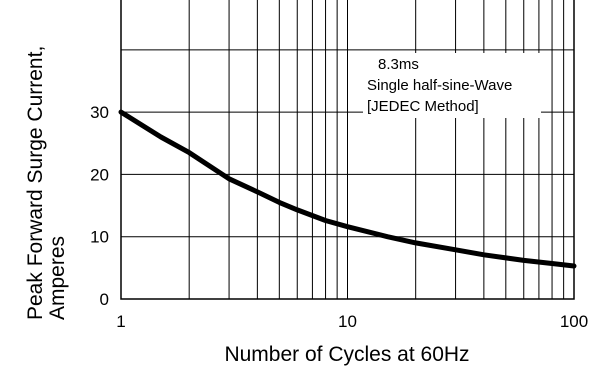 The width and height of the screenshot is (606, 370). What do you see at coordinates (57, 278) in the screenshot?
I see `y-axis-label-line-2: Amperes` at bounding box center [57, 278].